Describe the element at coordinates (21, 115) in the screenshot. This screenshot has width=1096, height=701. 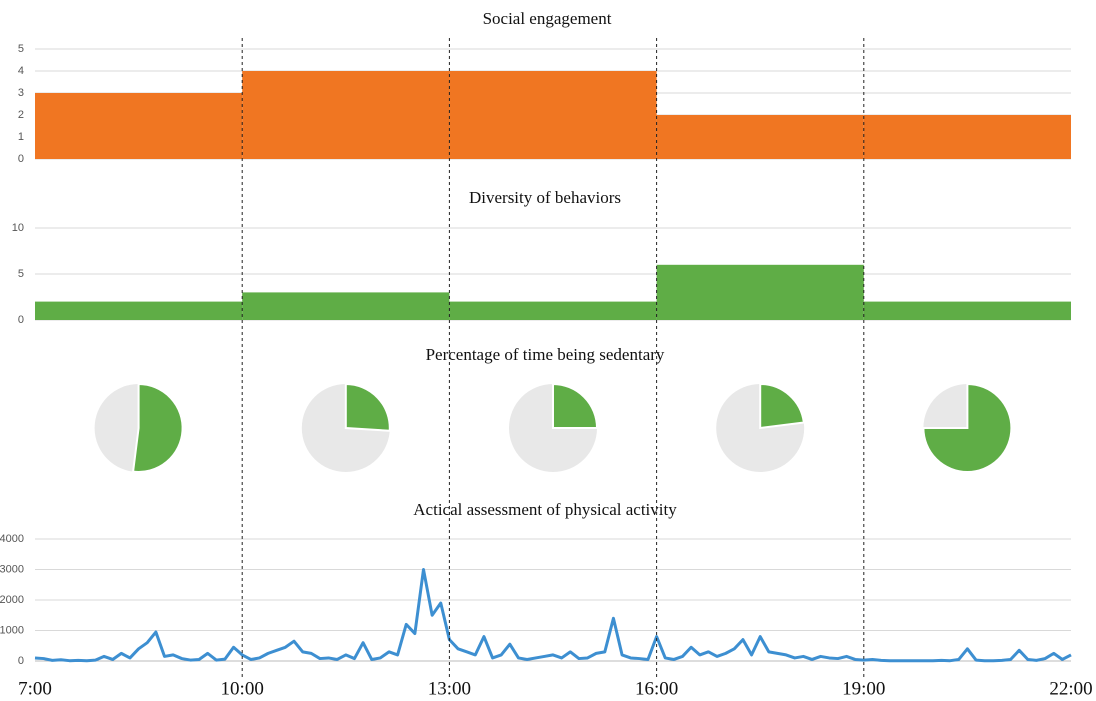
I see `y-tick-label: 2` at that location.